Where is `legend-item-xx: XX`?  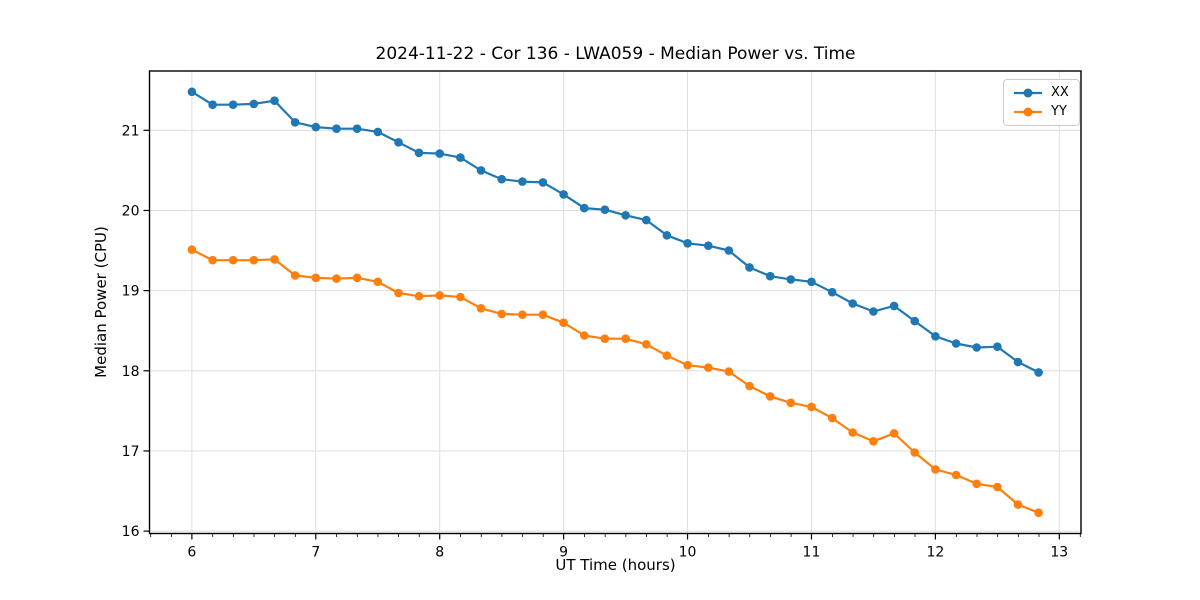
legend-item-xx: XX is located at coordinates (1041, 93).